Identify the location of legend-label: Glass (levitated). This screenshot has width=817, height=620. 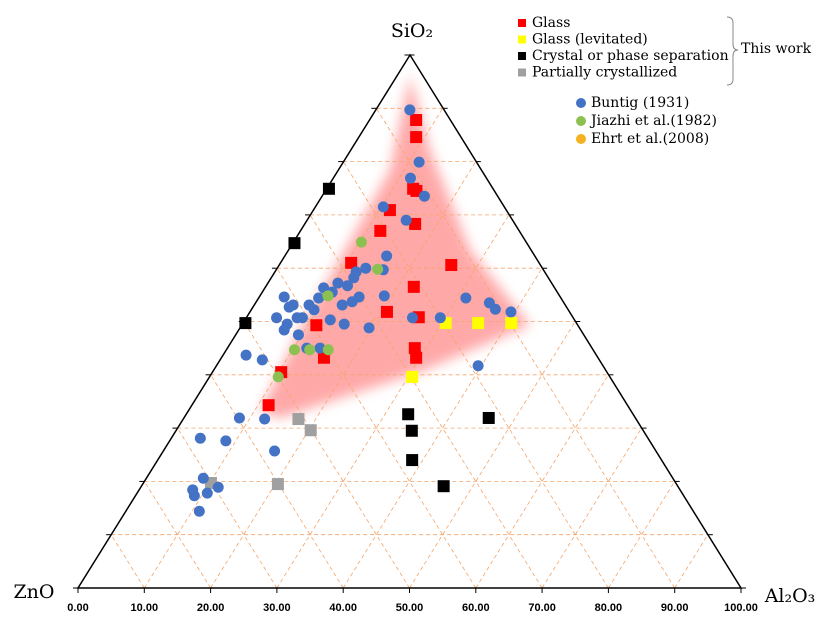
(590, 40).